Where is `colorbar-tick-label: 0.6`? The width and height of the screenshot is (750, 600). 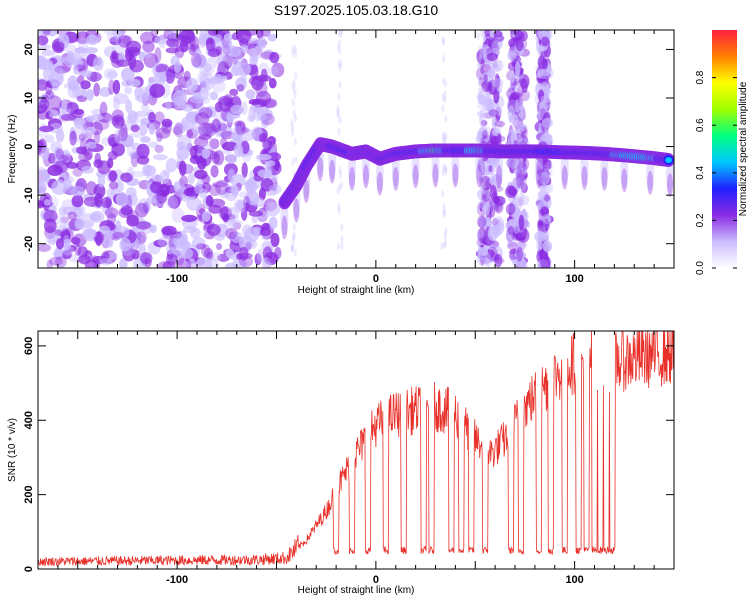 colorbar-tick-label: 0.6 is located at coordinates (700, 125).